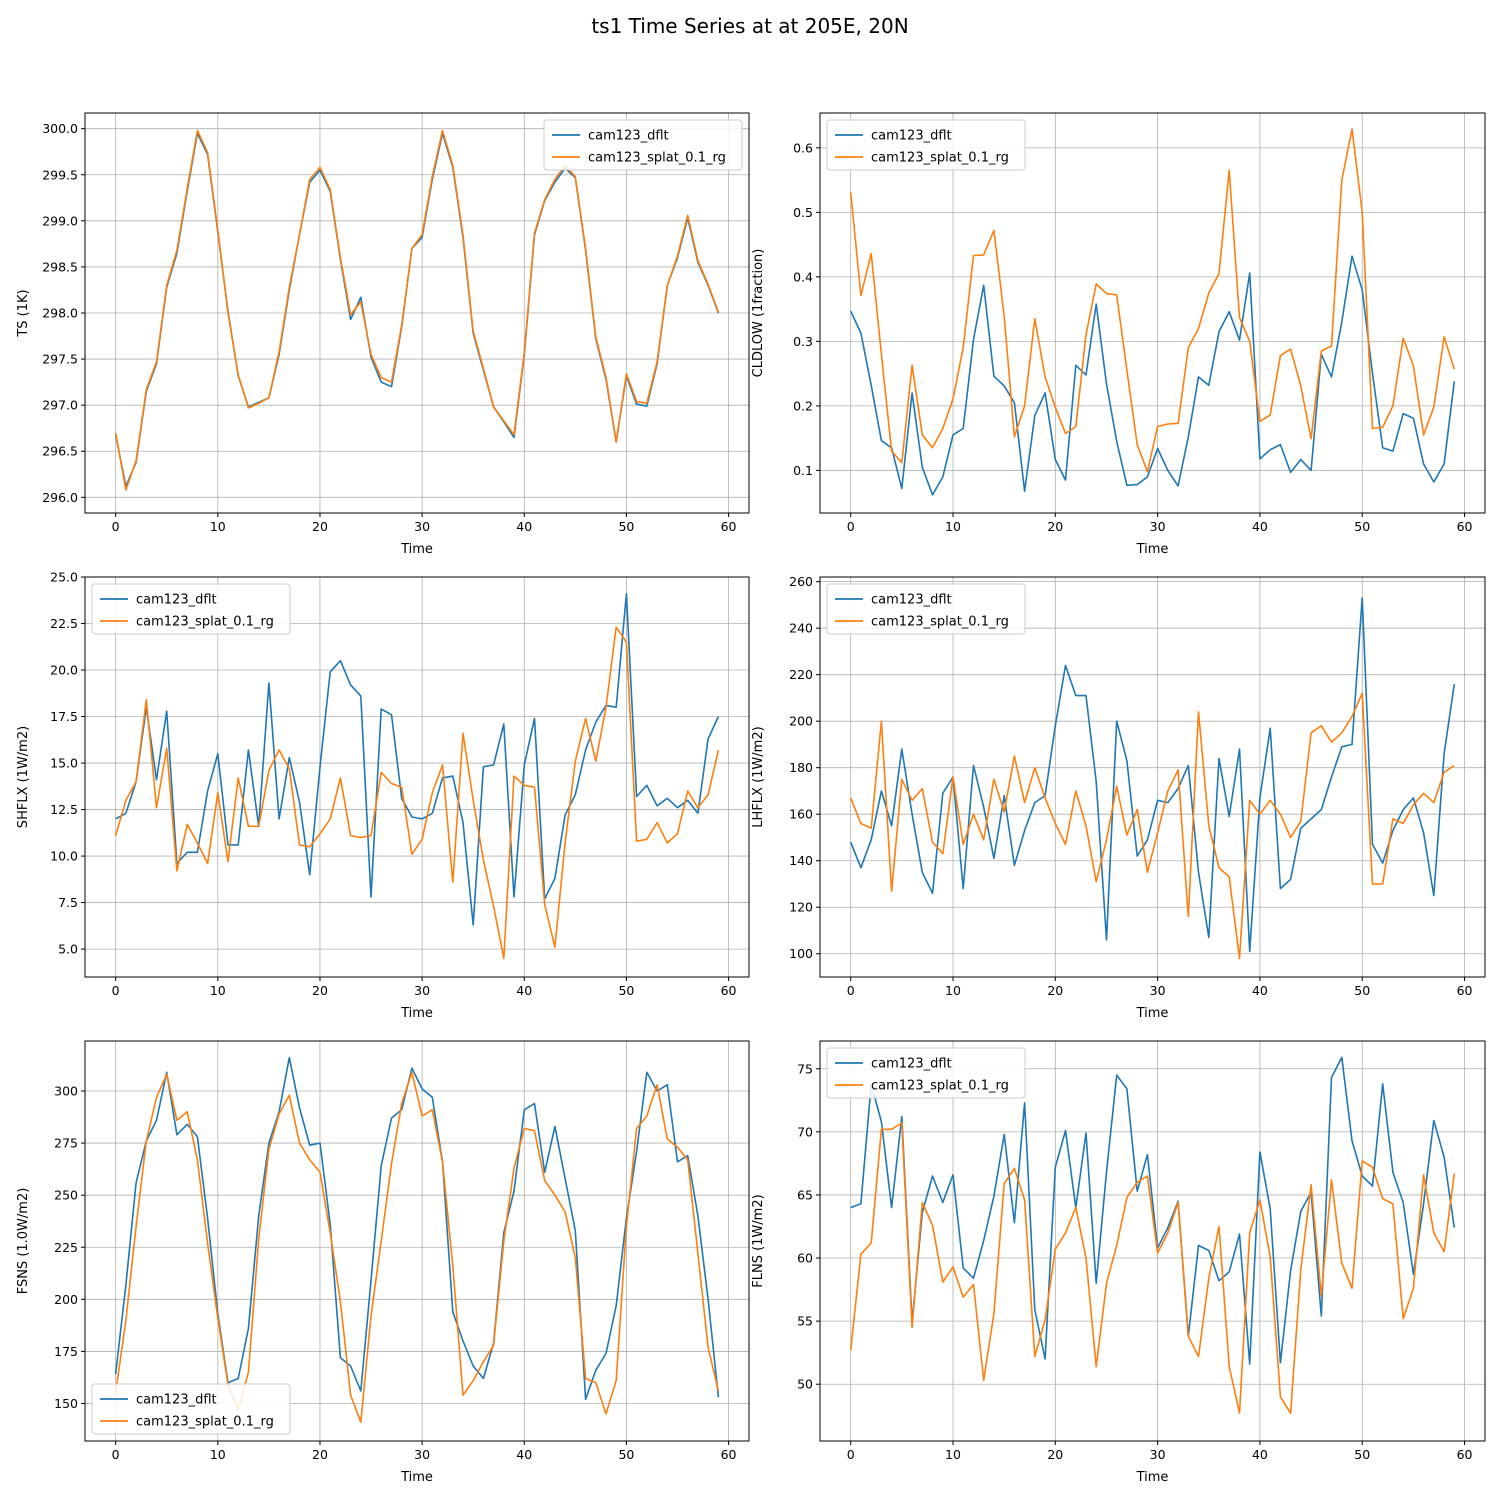 This screenshot has width=1500, height=1500. Describe the element at coordinates (60, 359) in the screenshot. I see `y-tick-label: 297.5` at that location.